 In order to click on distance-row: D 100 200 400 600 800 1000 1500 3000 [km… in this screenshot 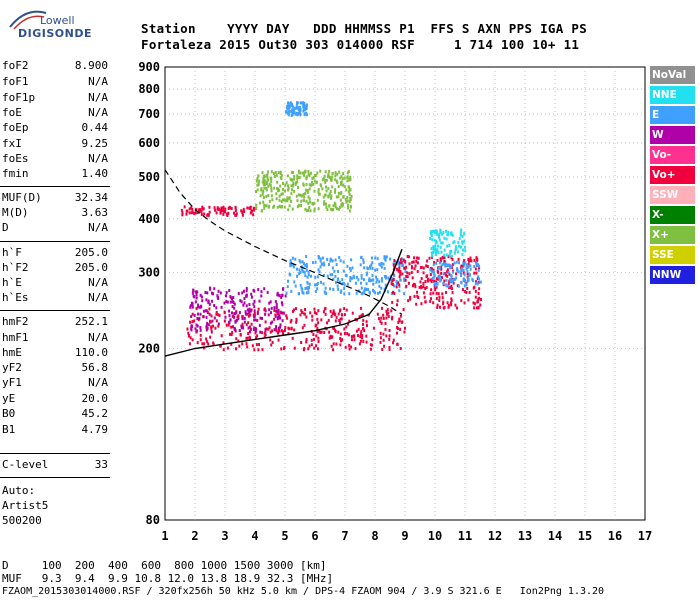, I will do `click(164, 565)`.